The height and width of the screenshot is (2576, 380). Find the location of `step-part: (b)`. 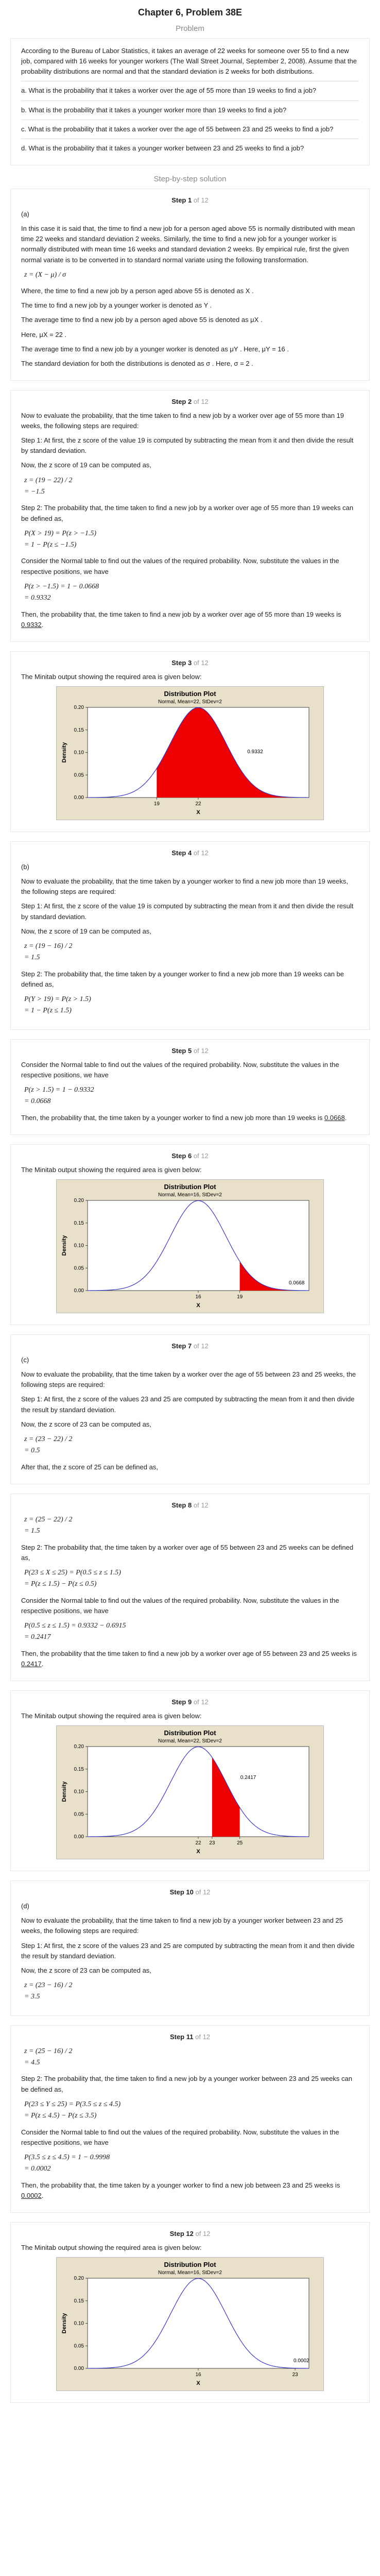

step-part: (b) is located at coordinates (25, 866).